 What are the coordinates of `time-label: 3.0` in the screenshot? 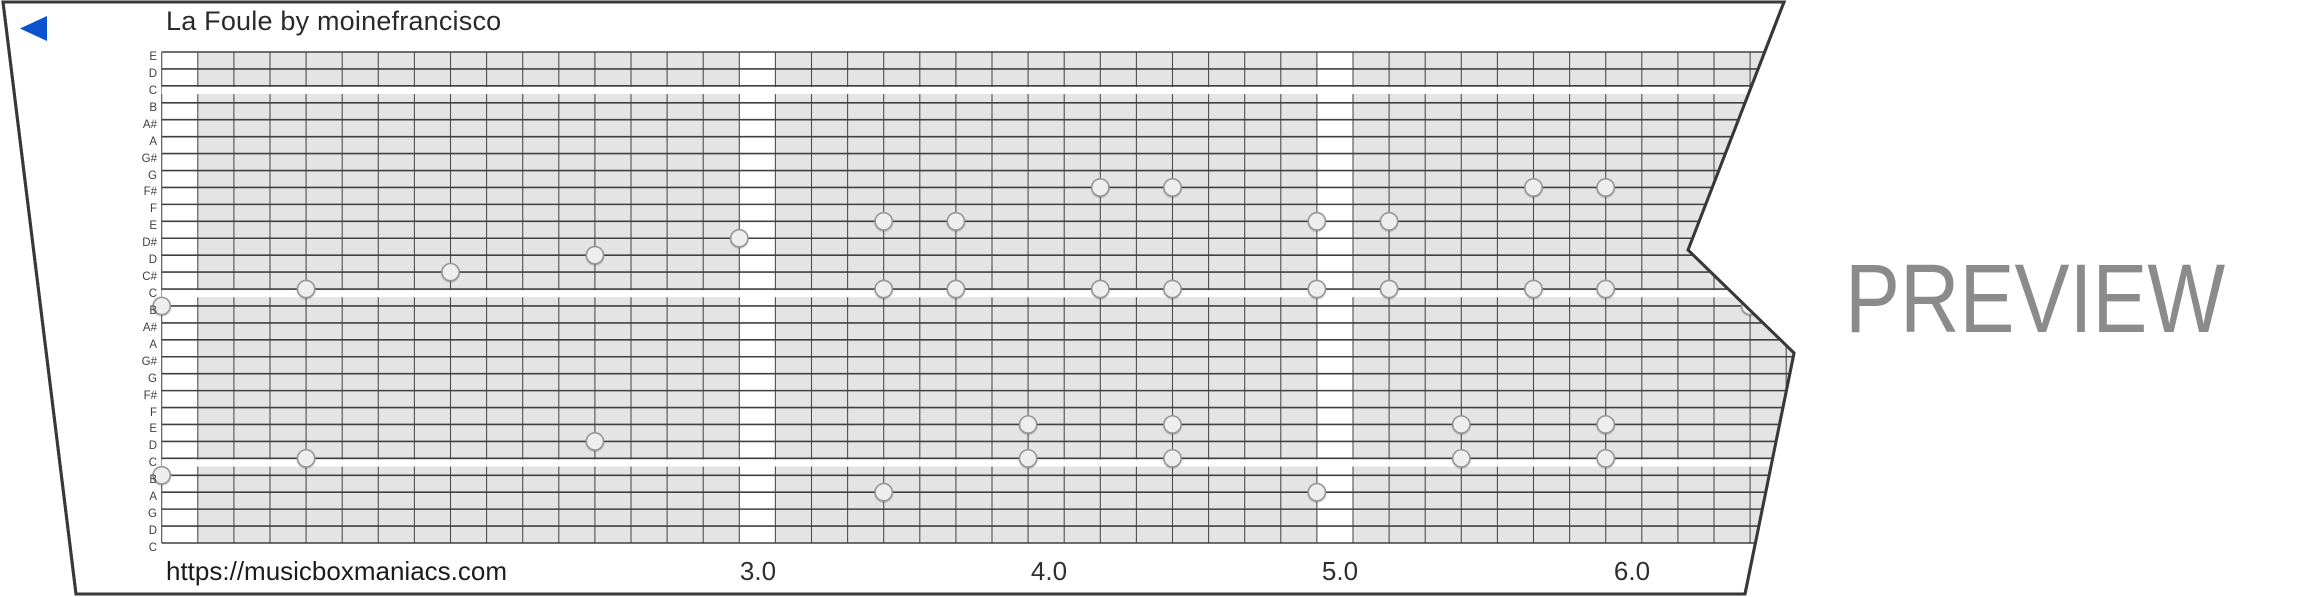 It's located at (758, 571).